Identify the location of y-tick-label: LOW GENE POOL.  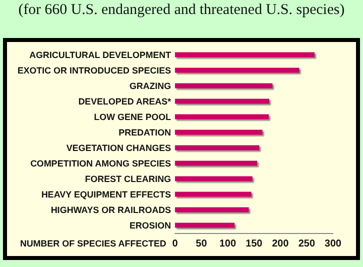
(133, 117).